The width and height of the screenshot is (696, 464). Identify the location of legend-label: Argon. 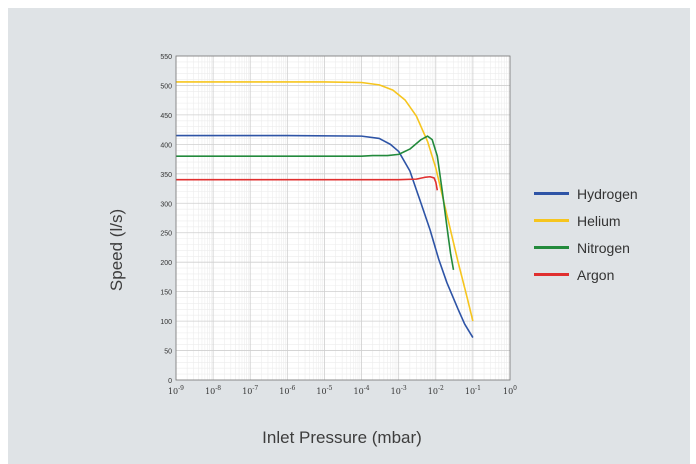
(596, 274).